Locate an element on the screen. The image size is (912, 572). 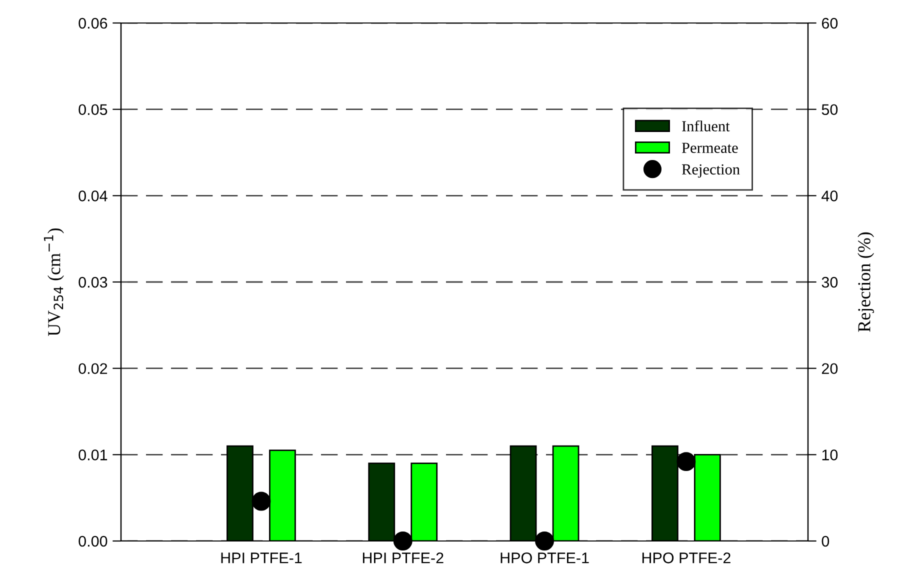
legend-label: Rejection is located at coordinates (711, 171).